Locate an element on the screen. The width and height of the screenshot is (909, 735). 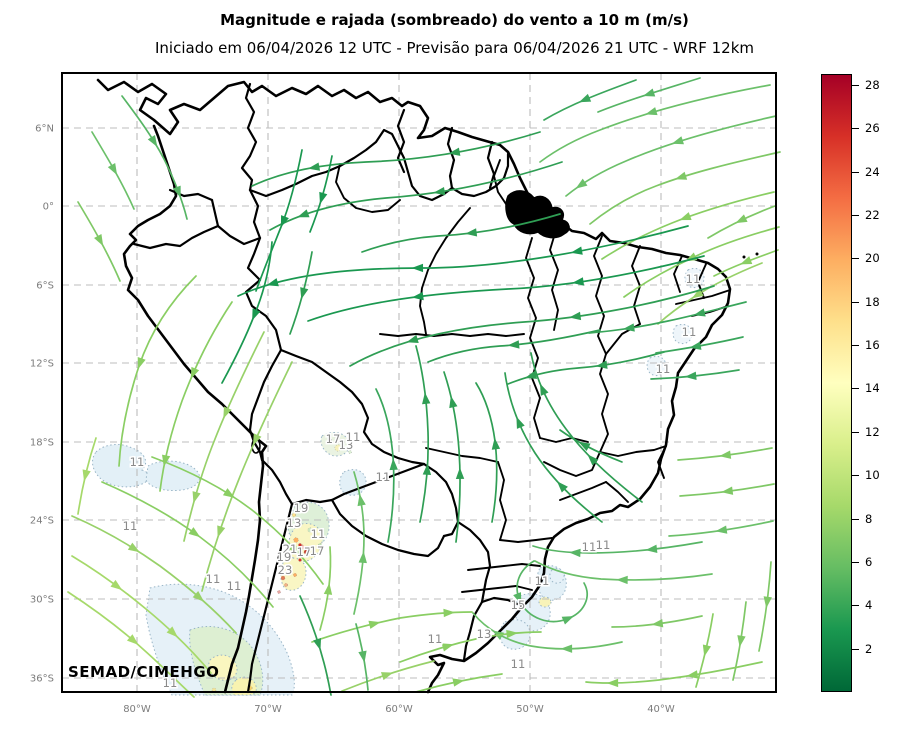
colorbar-tick-label: 20 is located at coordinates (872, 258).